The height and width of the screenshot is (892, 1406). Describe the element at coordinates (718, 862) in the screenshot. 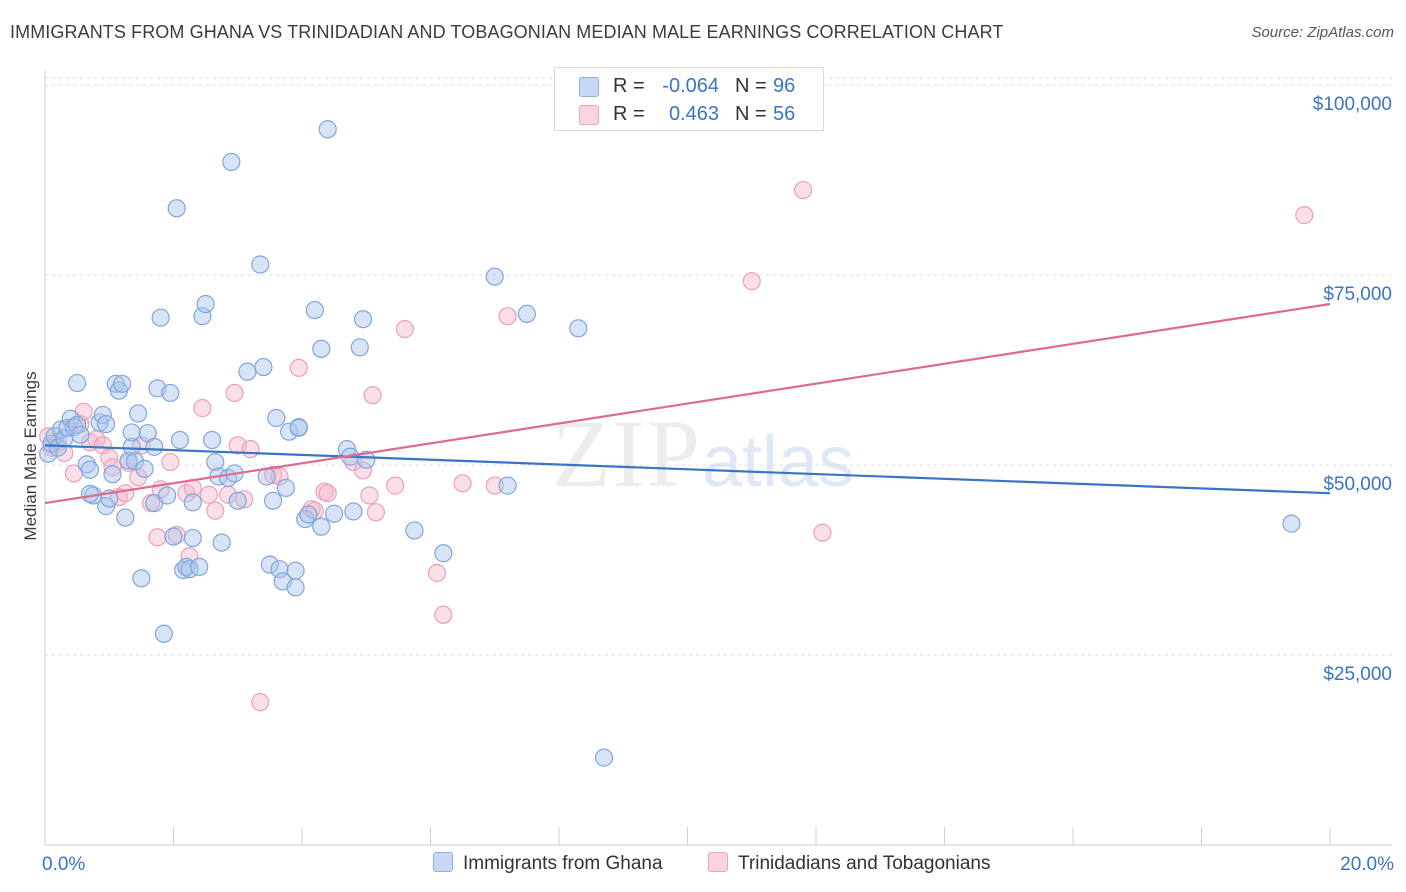

I see `bottom-legend-swatch-trinidadians` at that location.